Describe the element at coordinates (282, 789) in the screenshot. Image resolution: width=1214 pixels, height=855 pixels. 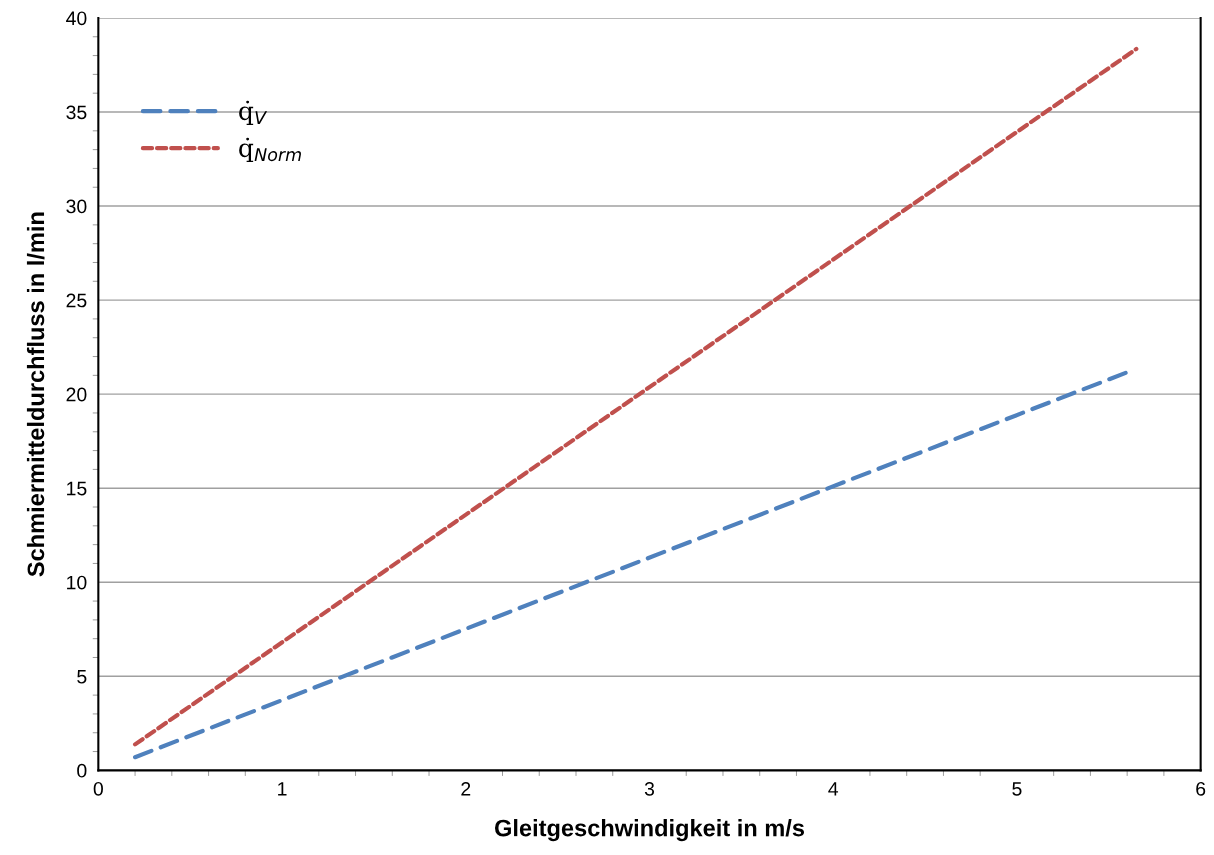
I see `x-tick-label: 1` at that location.